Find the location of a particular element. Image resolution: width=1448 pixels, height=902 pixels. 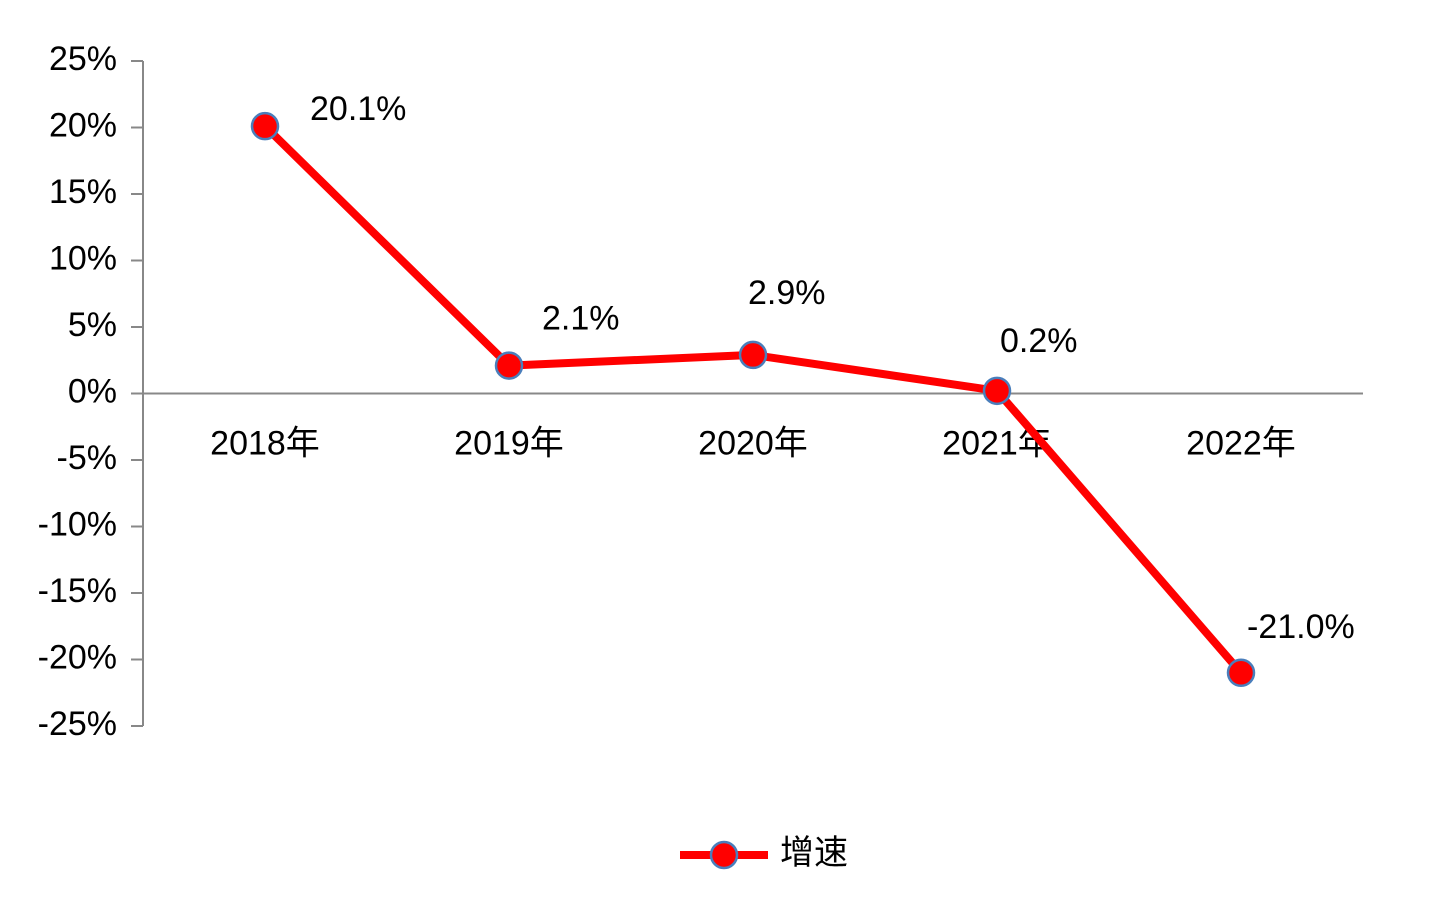

y-tick-label: -5% is located at coordinates (87, 458).